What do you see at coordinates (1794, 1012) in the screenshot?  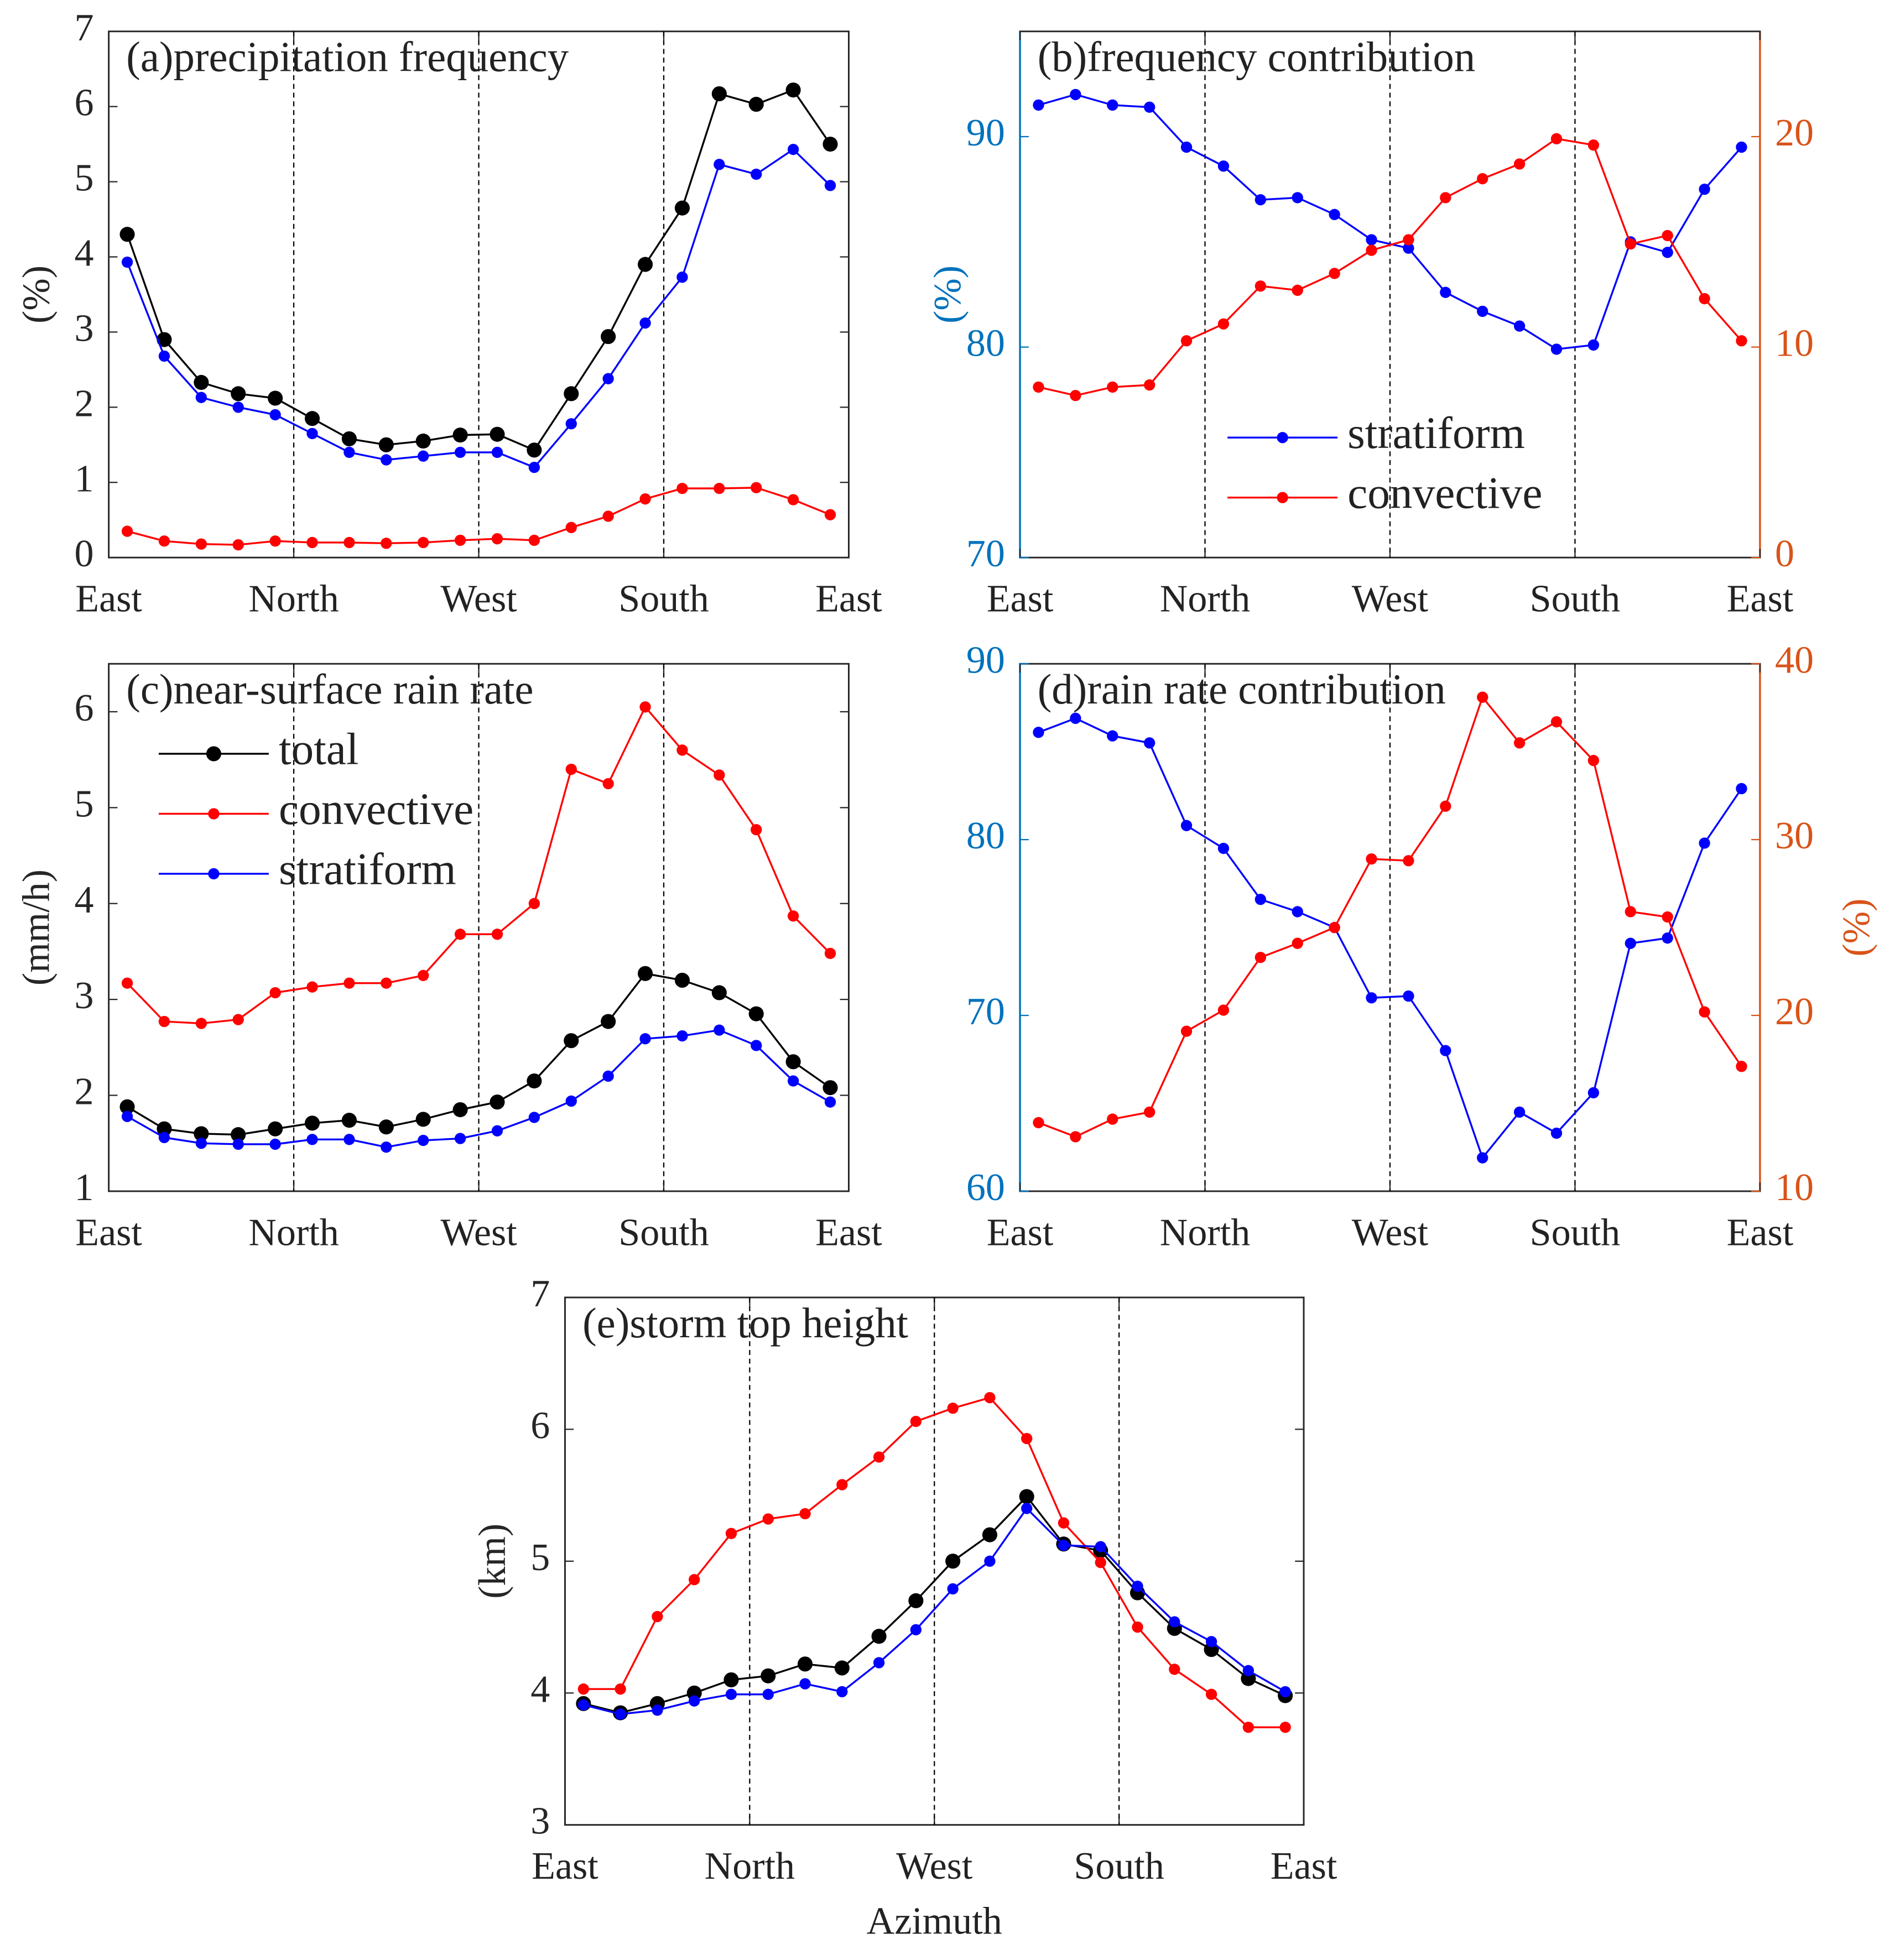 I see `y2-tick-label: 20` at bounding box center [1794, 1012].